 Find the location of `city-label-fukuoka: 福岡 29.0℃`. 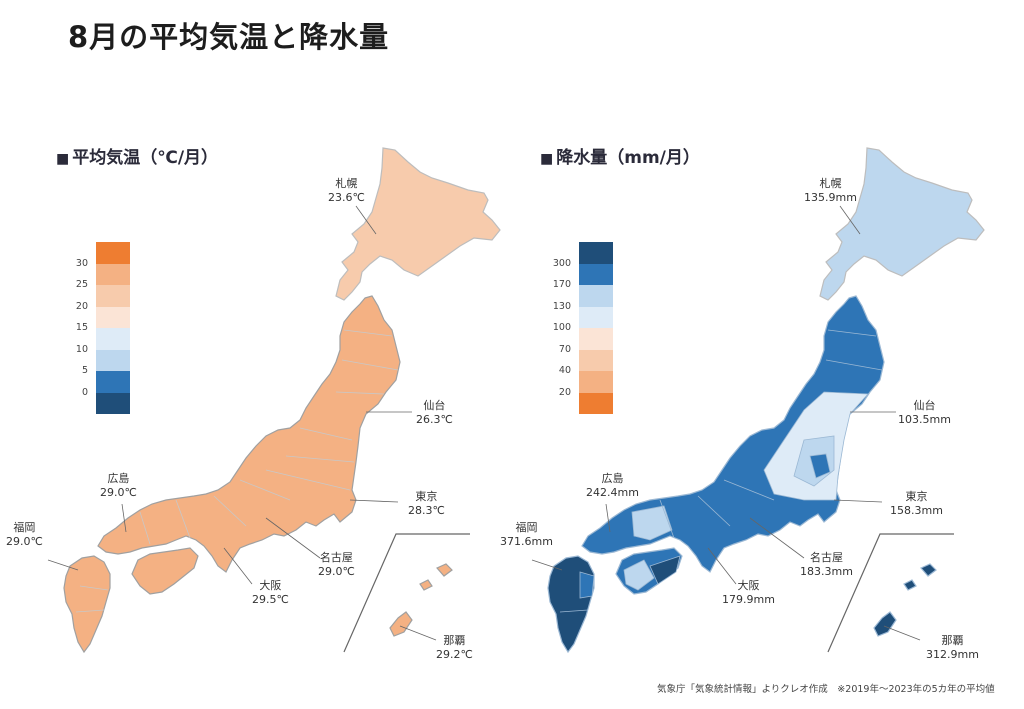

city-label-fukuoka: 福岡 29.0℃ is located at coordinates (24, 534).